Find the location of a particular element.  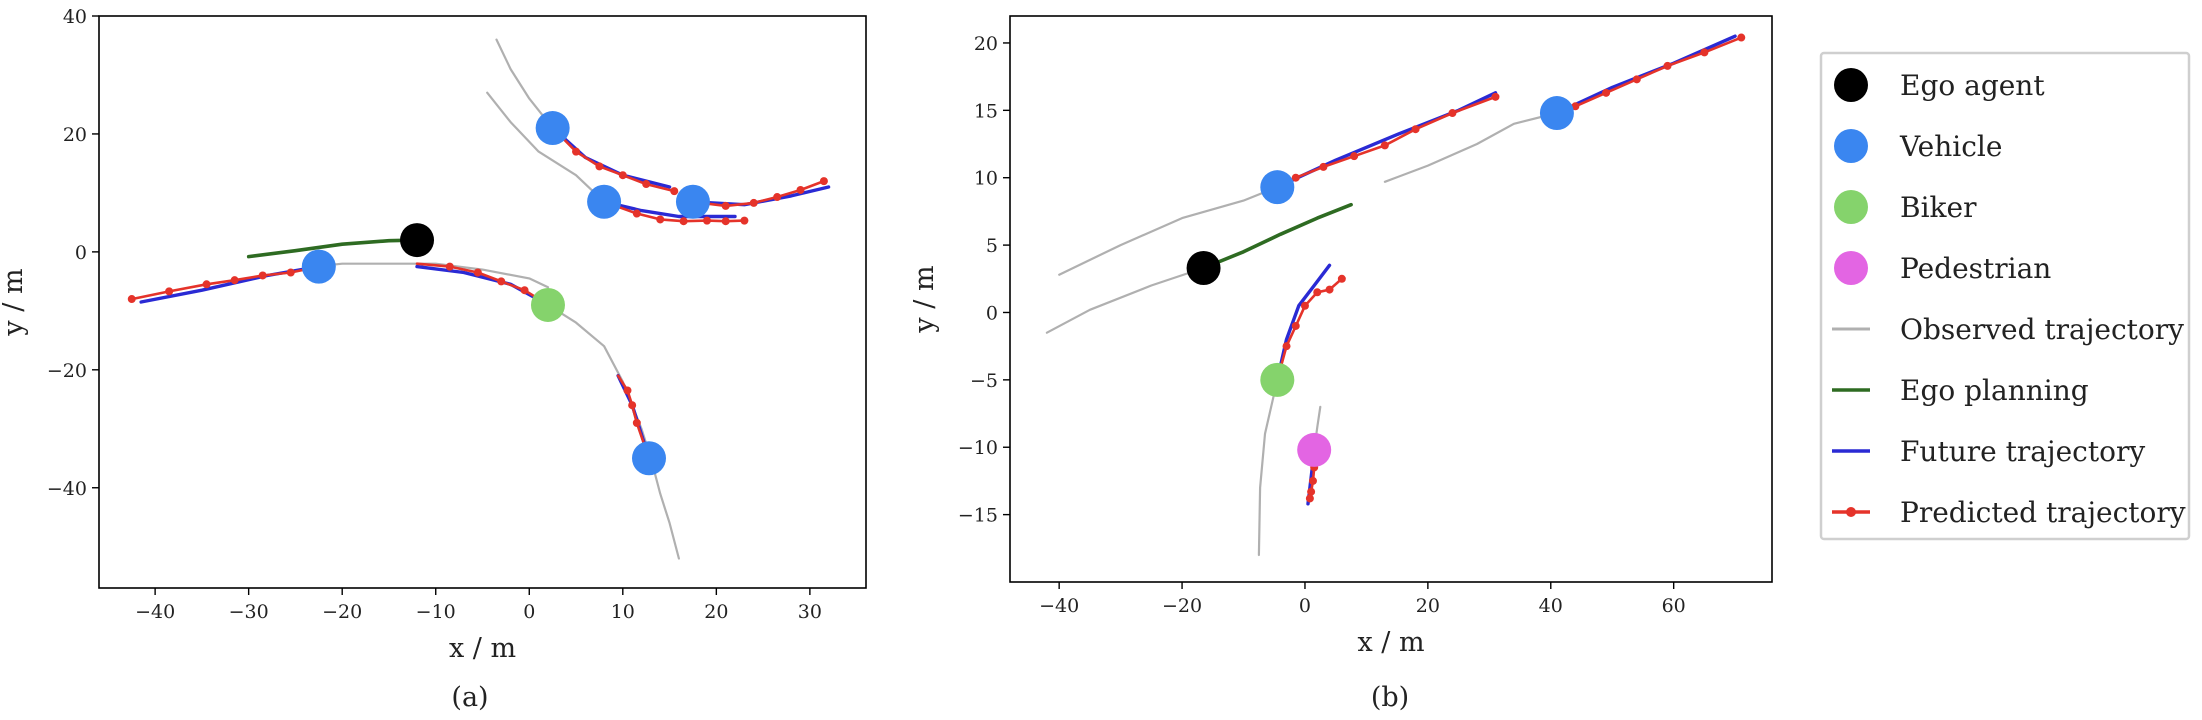

legend-item: Predicted trajectory is located at coordinates (2009, 512).